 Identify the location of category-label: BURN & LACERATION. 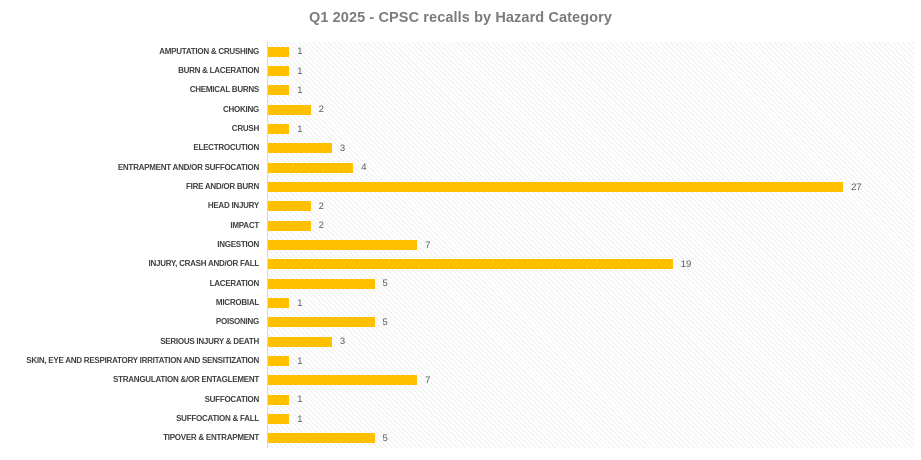
(218, 70).